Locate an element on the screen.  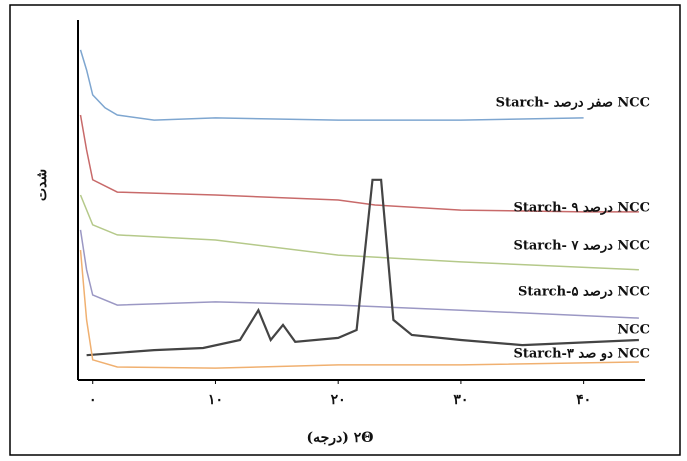
series-label: Starch- ۷ درصد NCC is located at coordinates (581, 246).